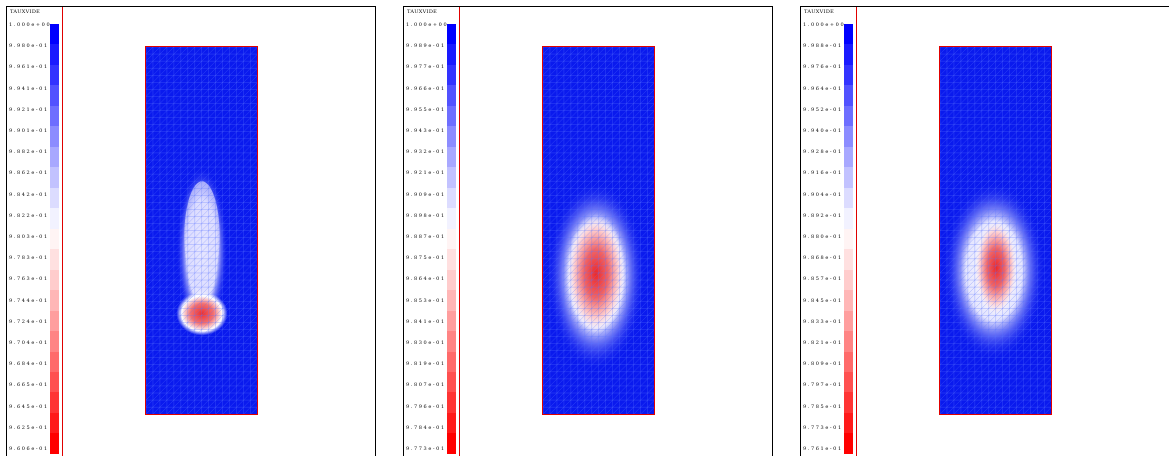 Image resolution: width=1169 pixels, height=456 pixels. Describe the element at coordinates (426, 67) in the screenshot. I see `colorbar-label: 9.977e-01` at that location.